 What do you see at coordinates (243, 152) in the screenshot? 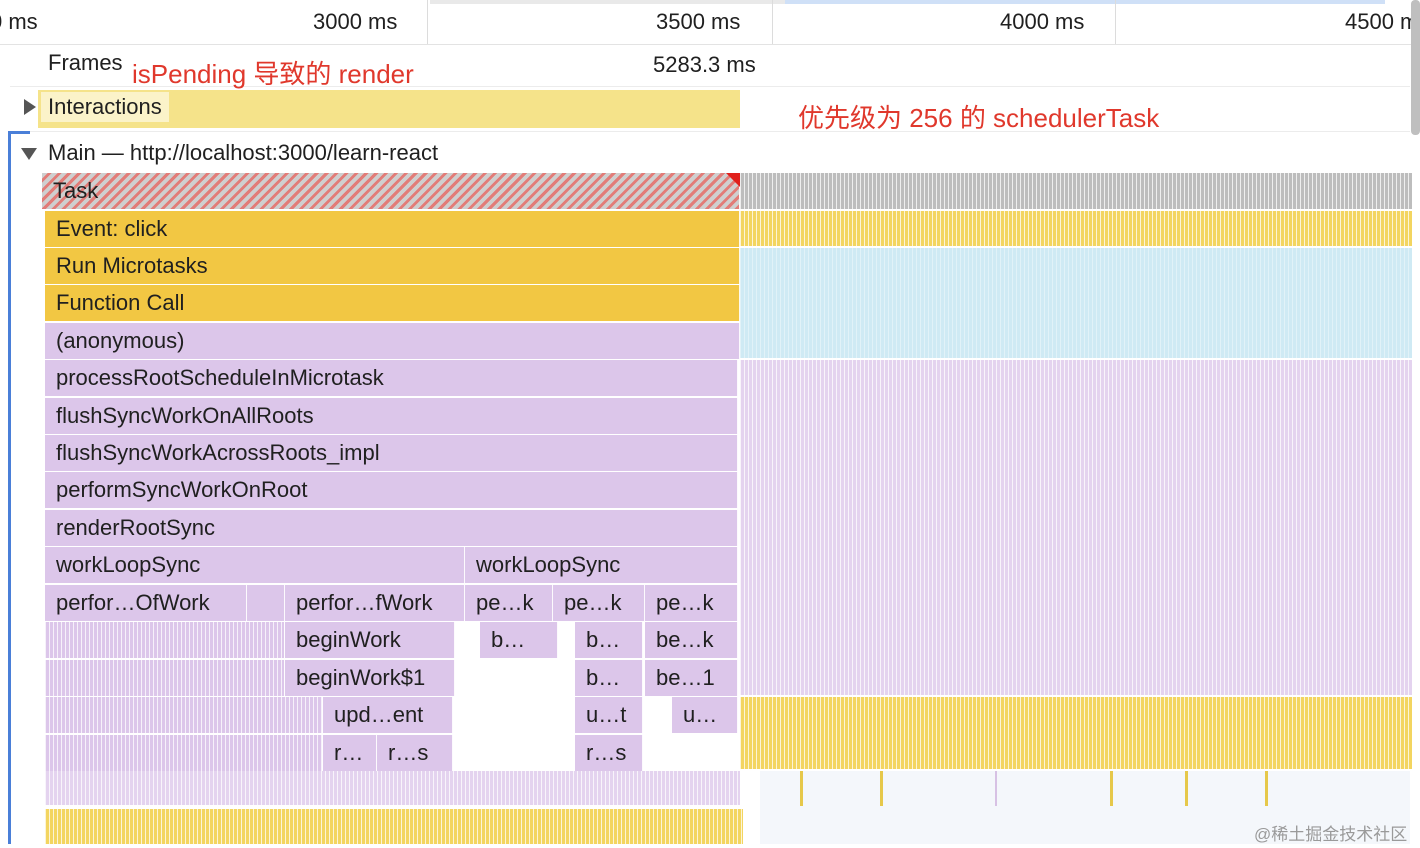
I see `main-thread-label: Main — http://localhost:3000/learn-react` at bounding box center [243, 152].